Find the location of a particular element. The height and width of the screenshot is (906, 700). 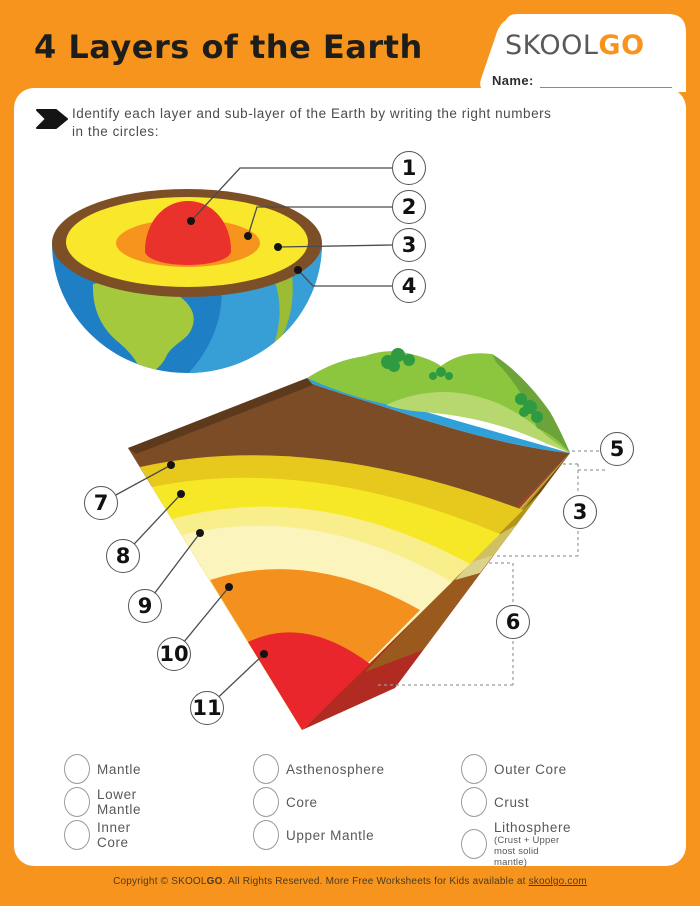

callout-circle-6: 6 is located at coordinates (513, 622).